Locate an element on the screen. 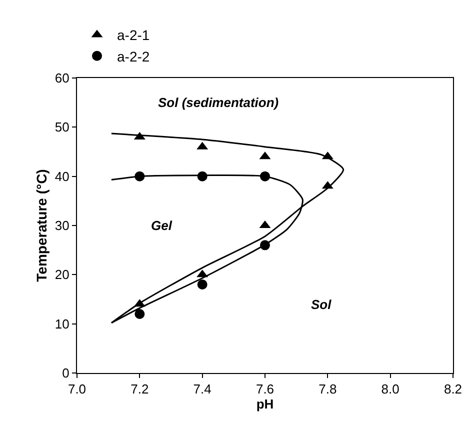 The height and width of the screenshot is (424, 474). annotation: Sol is located at coordinates (321, 304).